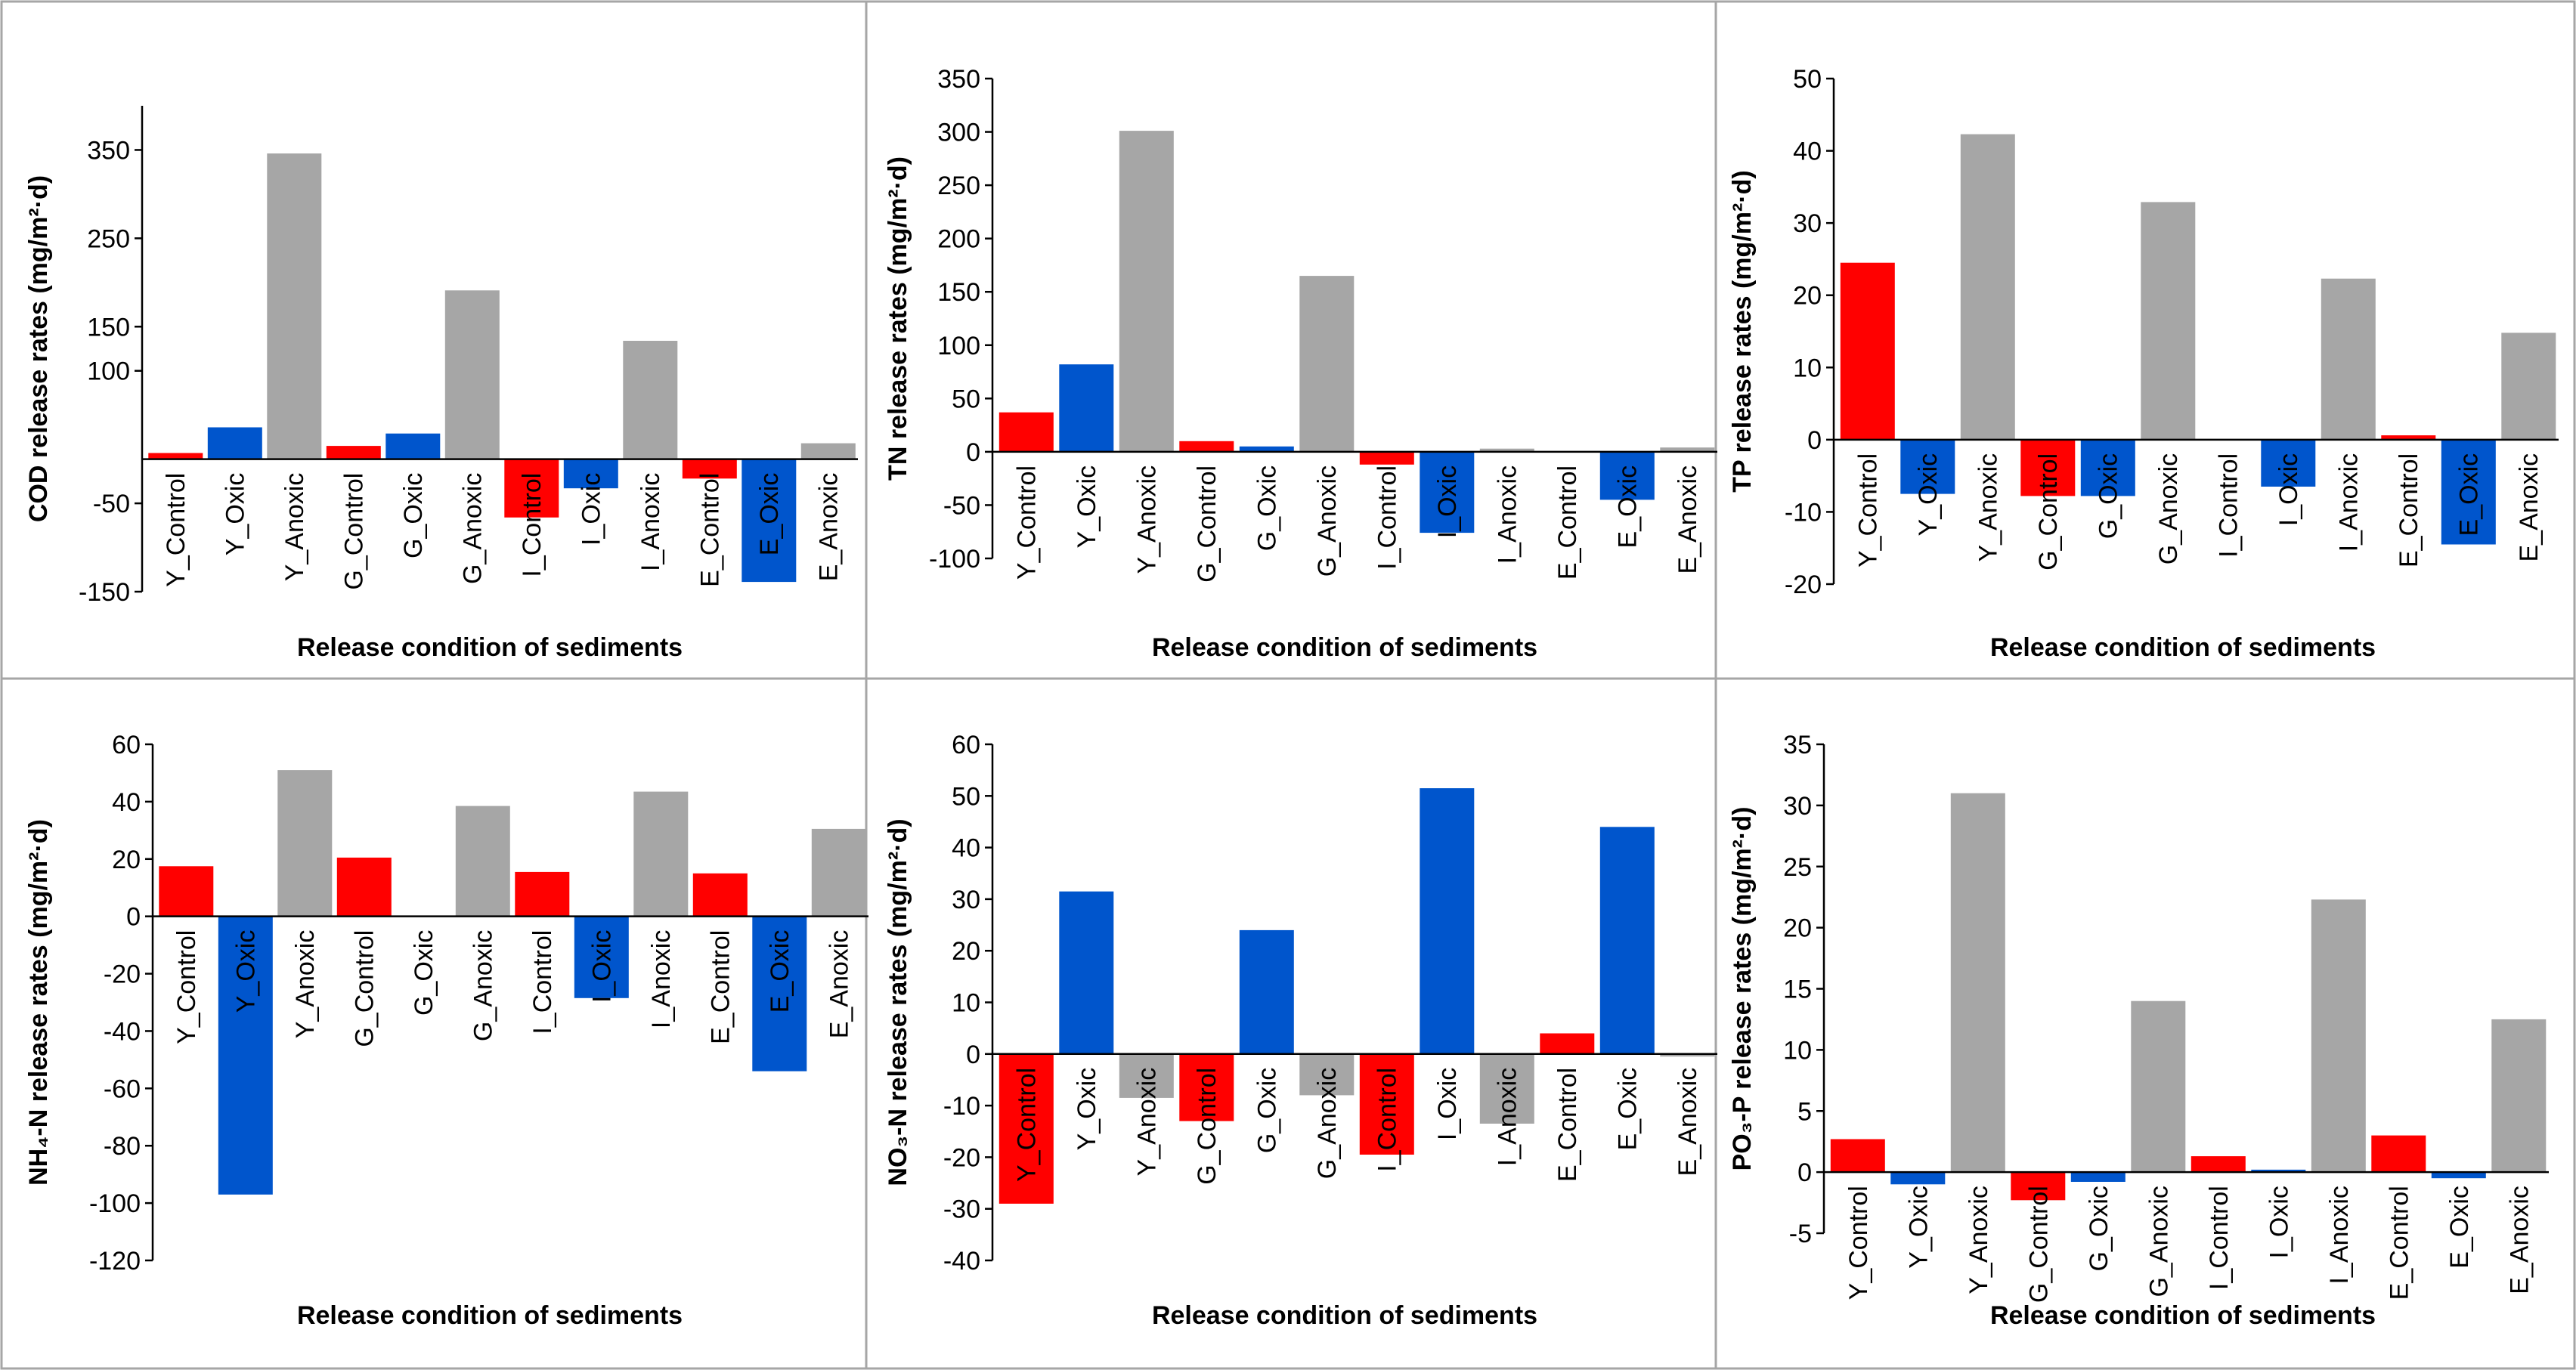  What do you see at coordinates (1027, 1125) in the screenshot?
I see `no3n-x-tick-label: Y_Control` at bounding box center [1027, 1125].